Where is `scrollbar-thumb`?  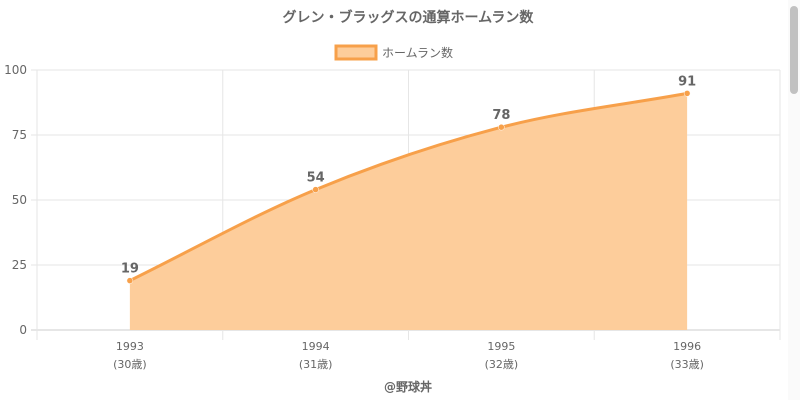
scrollbar-thumb is located at coordinates (794, 50).